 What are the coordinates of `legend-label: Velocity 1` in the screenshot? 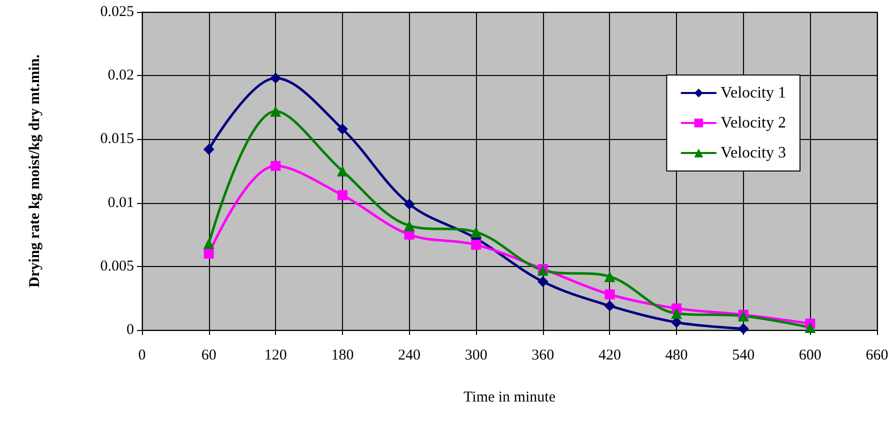 It's located at (753, 93).